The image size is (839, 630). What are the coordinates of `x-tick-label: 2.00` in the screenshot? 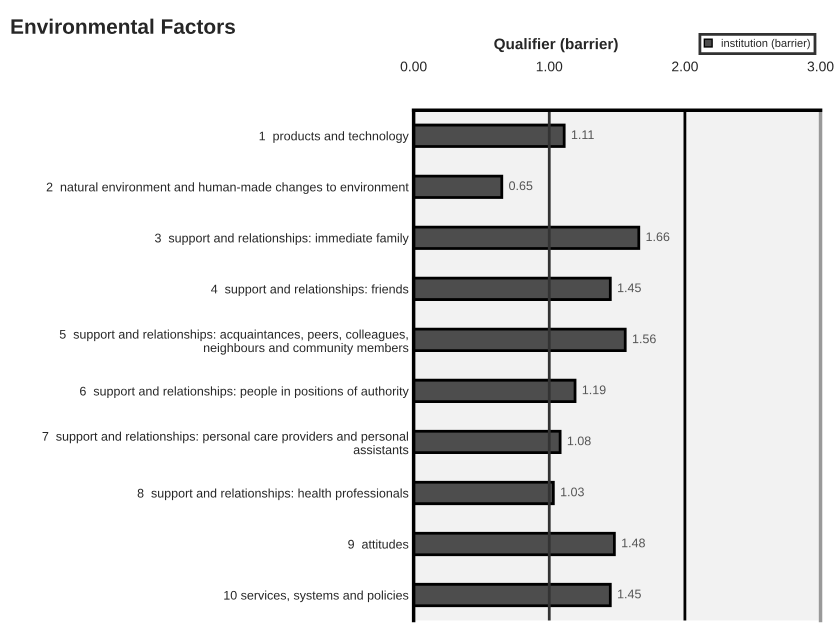 It's located at (685, 67).